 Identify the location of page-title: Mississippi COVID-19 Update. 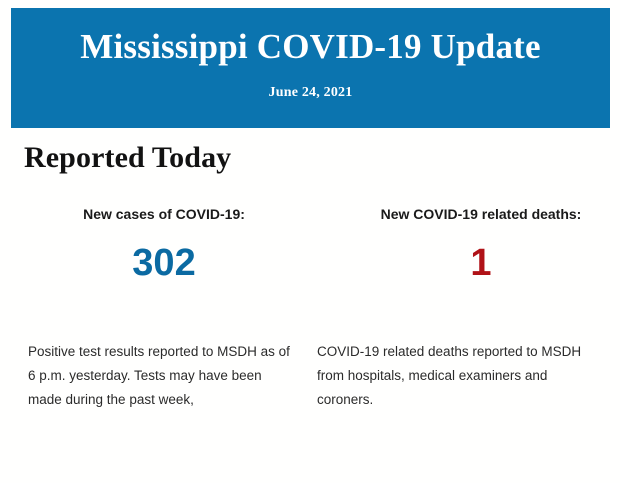
(310, 46).